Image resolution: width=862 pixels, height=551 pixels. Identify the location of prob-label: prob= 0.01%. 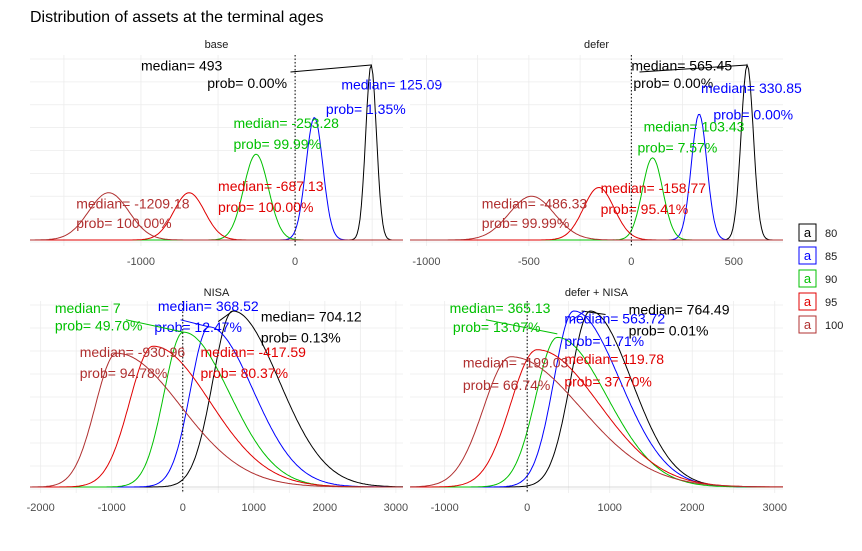
(669, 331).